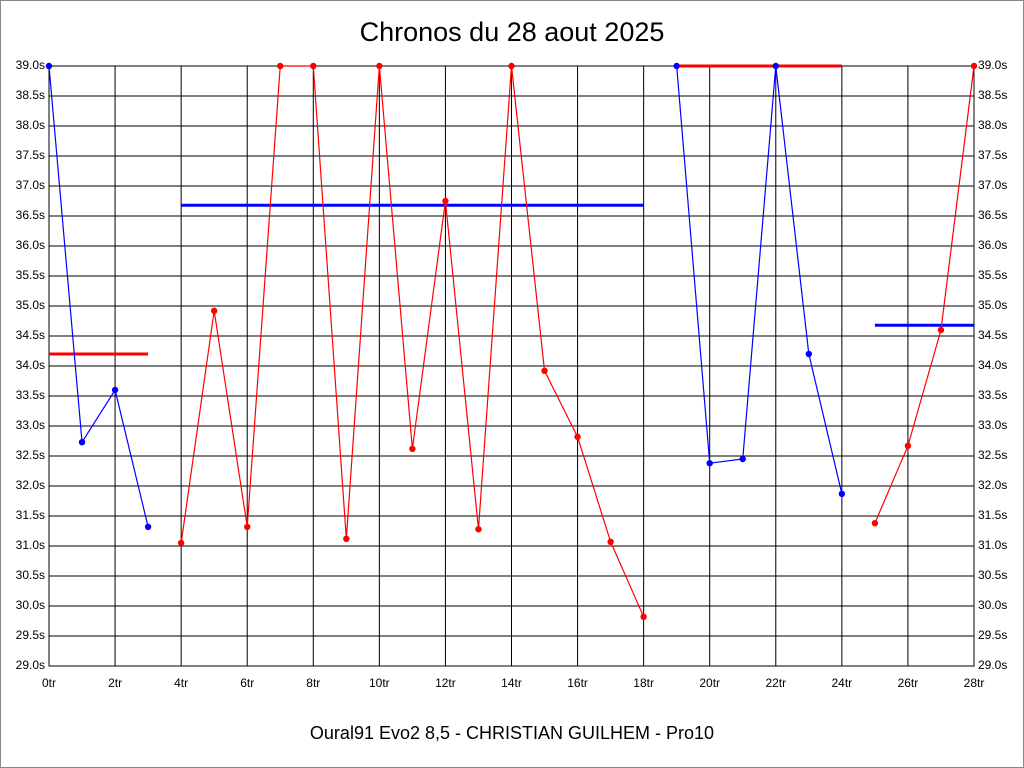  I want to click on y2-tick-label: 36.0s, so click(992, 245).